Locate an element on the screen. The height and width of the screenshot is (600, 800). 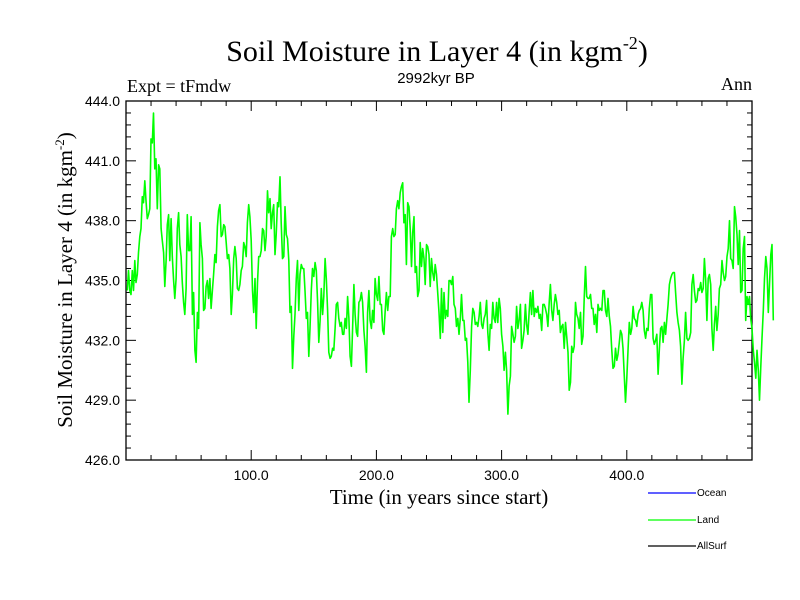
chart-subtitle: 2992kyr BP is located at coordinates (436, 78).